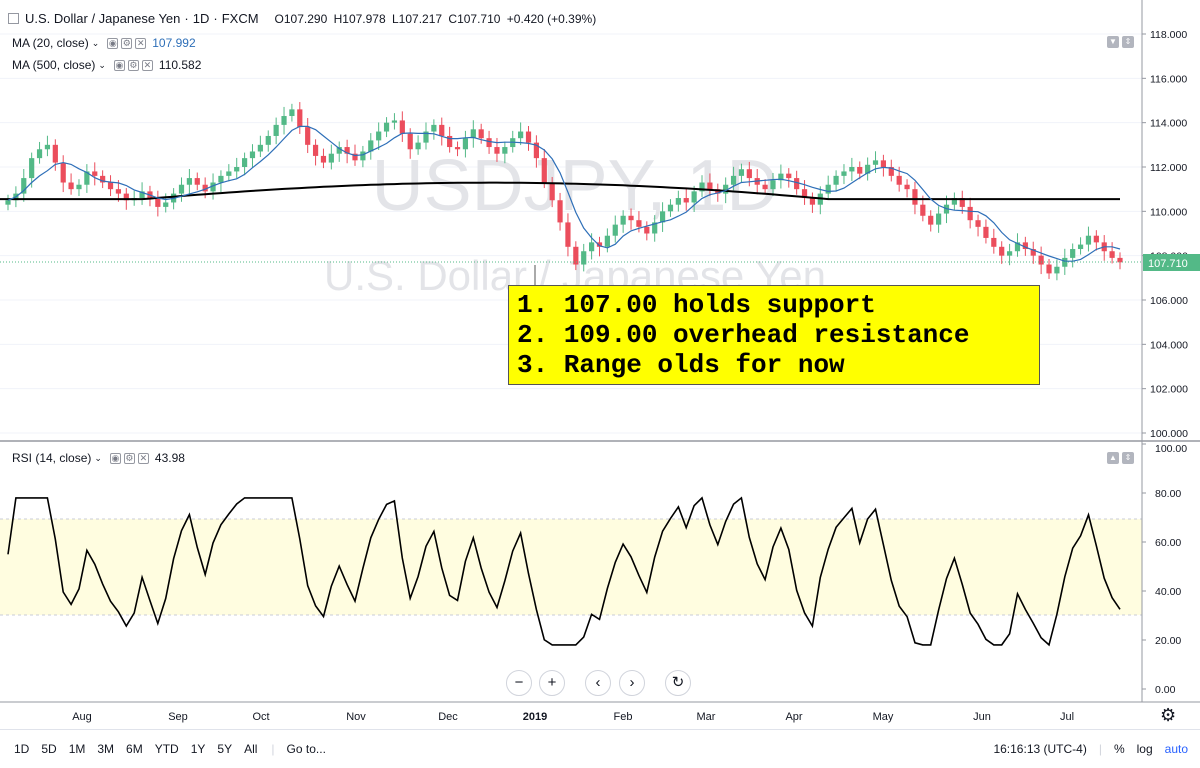 This screenshot has width=1200, height=768. Describe the element at coordinates (359, 18) in the screenshot. I see `ohlc-high: H107.978` at that location.